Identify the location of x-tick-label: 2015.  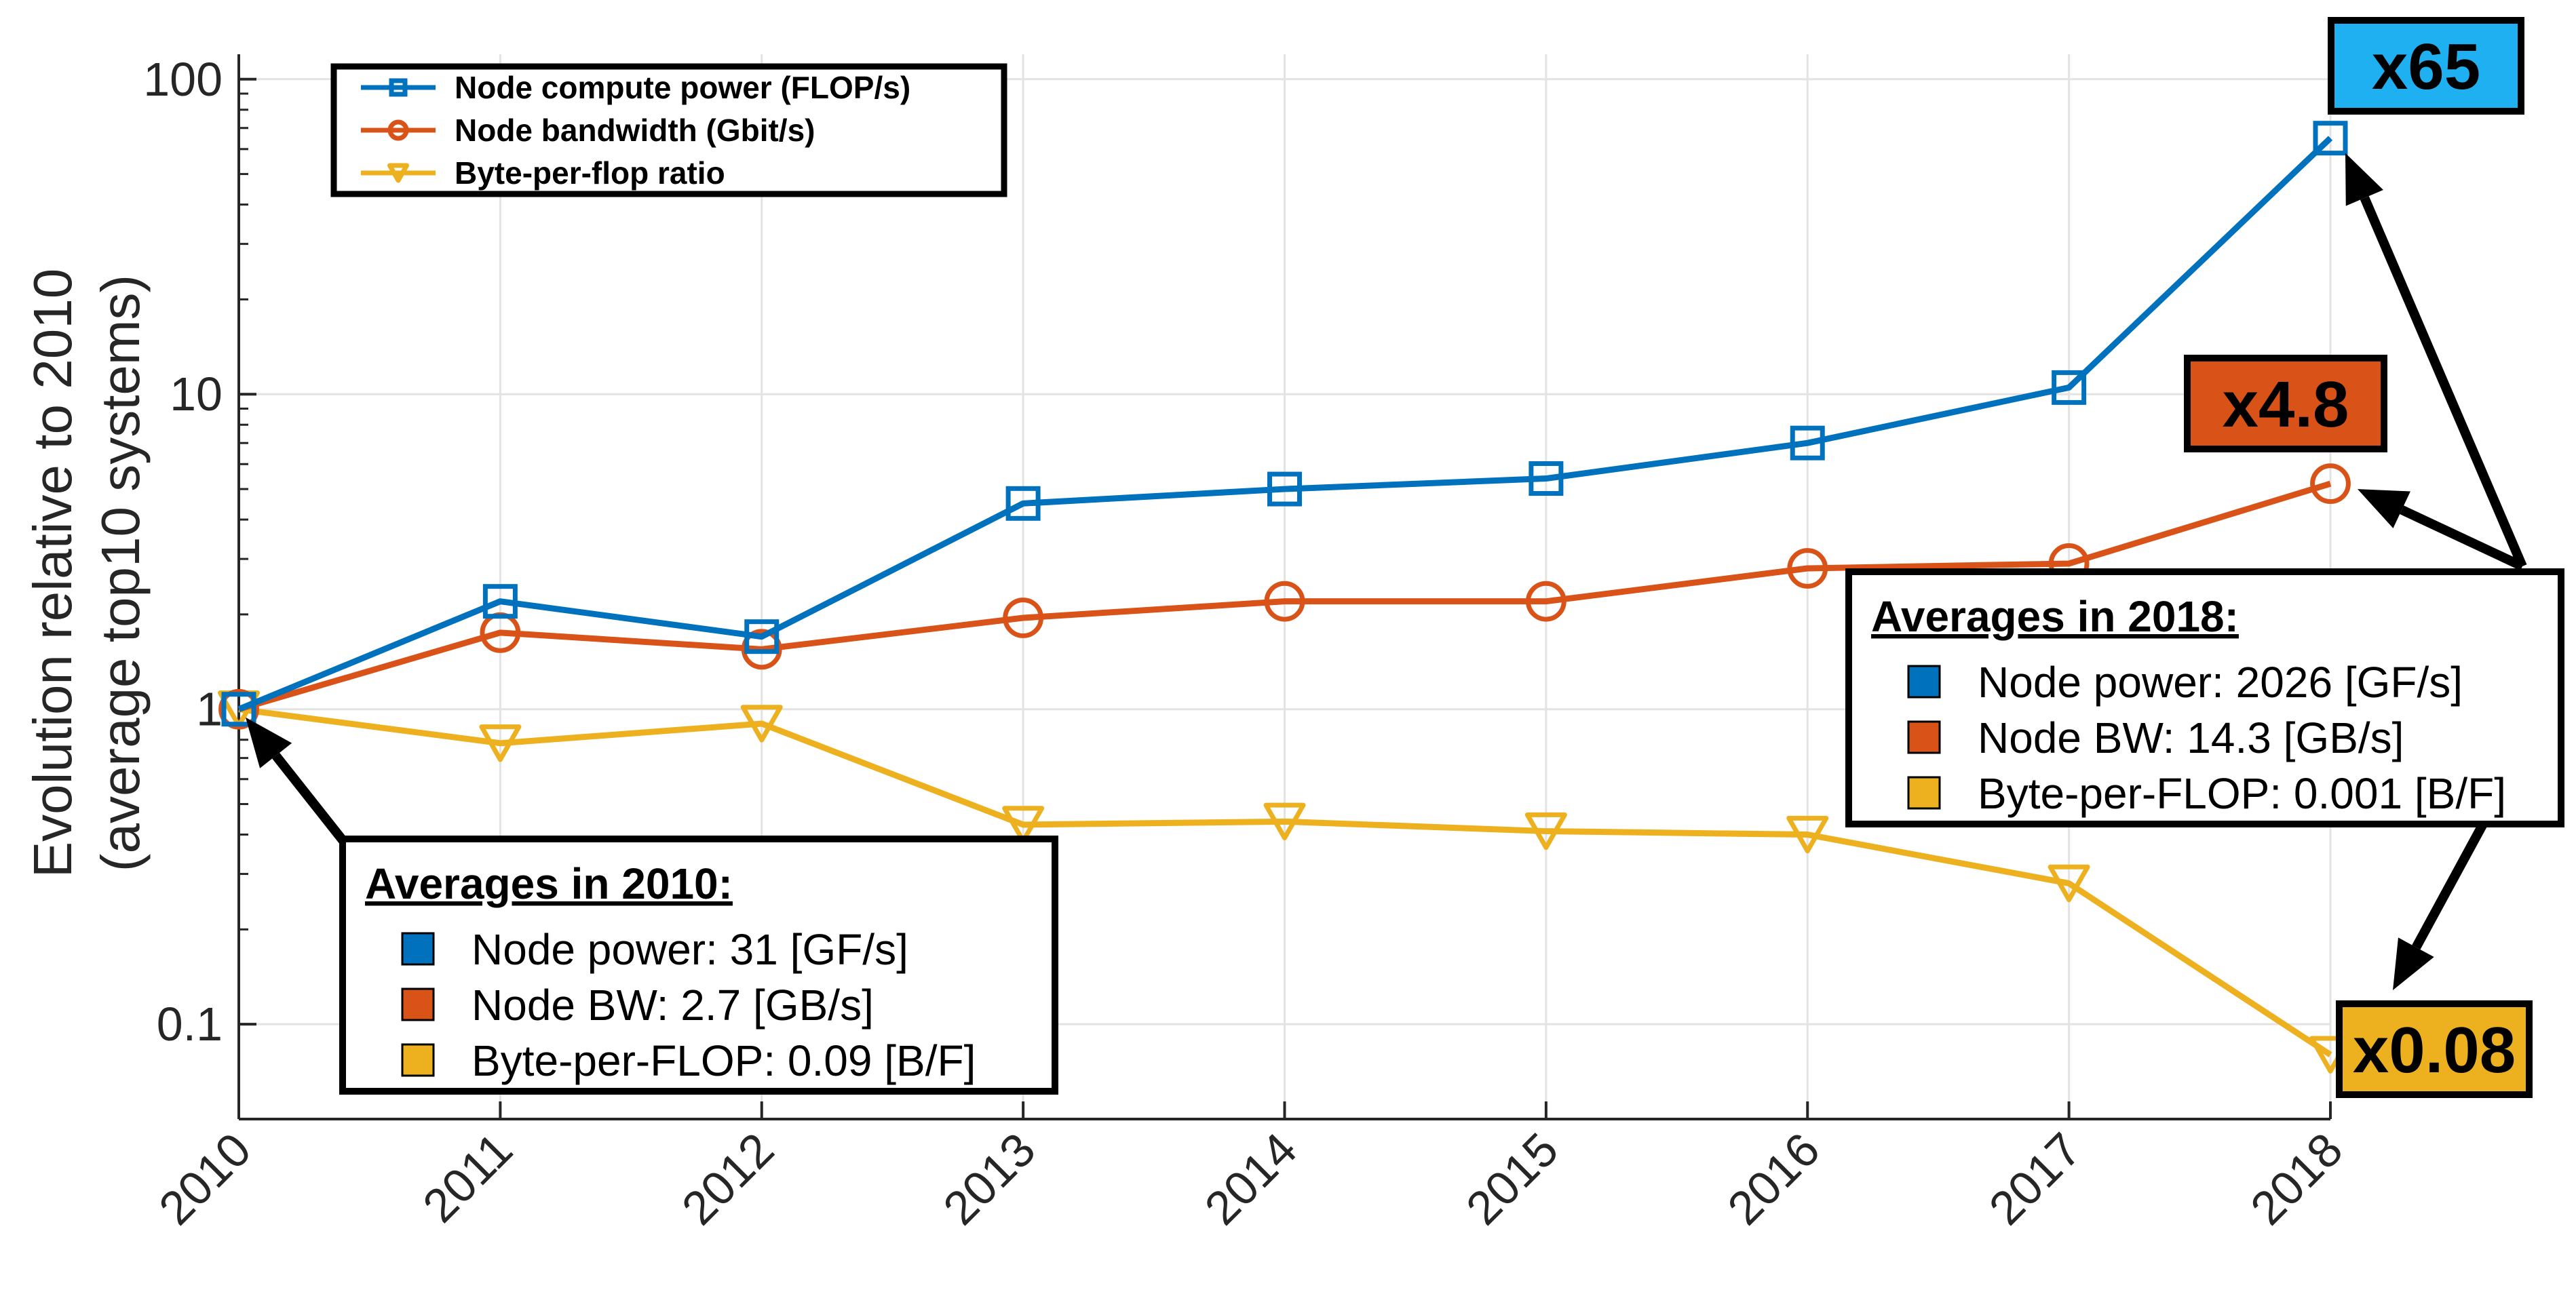
(1512, 1178).